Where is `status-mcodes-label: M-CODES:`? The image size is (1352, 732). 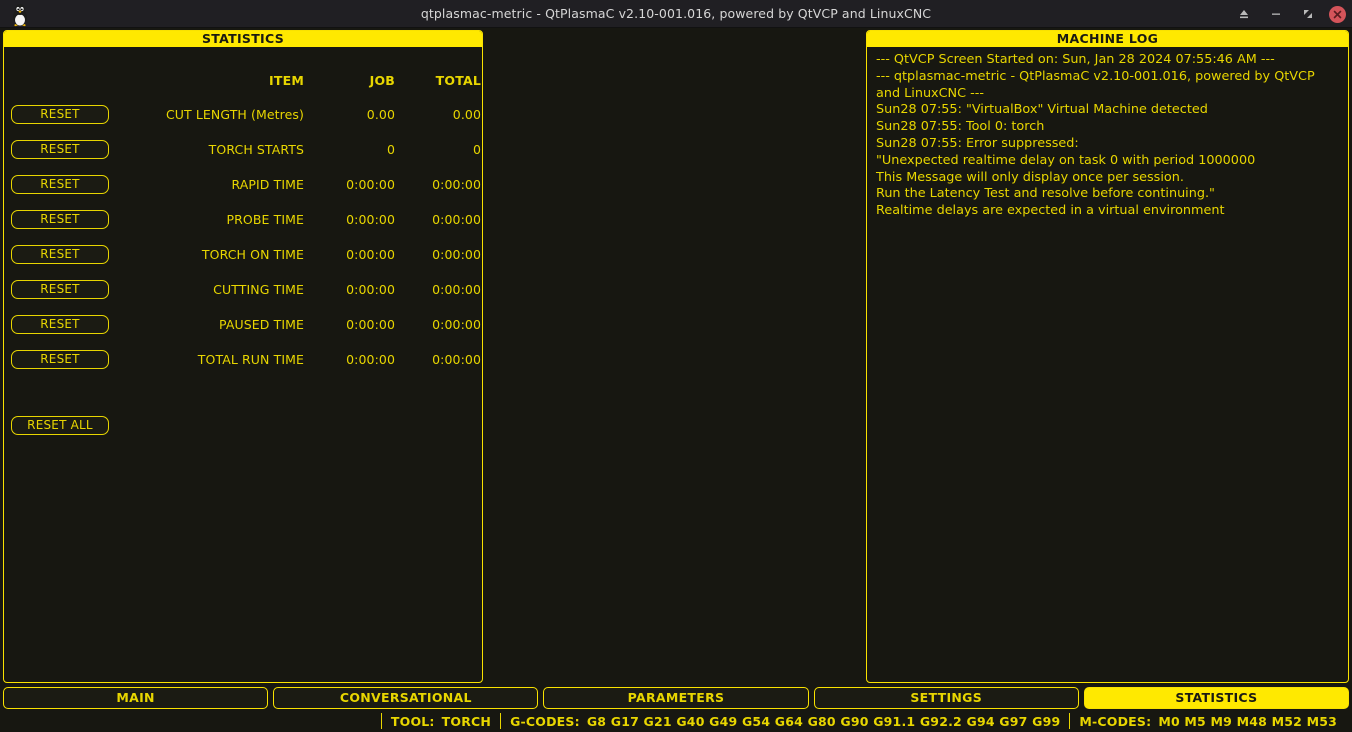
status-mcodes-label: M-CODES: is located at coordinates (1115, 721).